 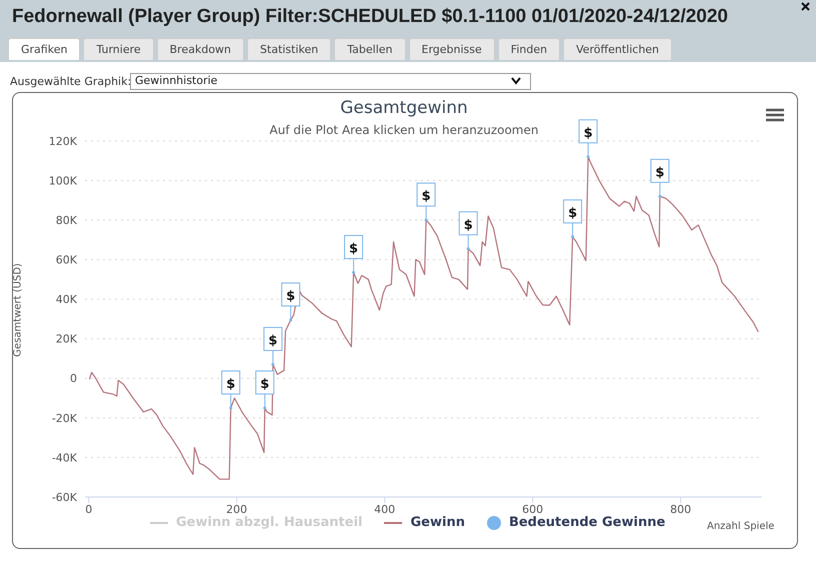 I want to click on text: Veröffentlichen, so click(x=617, y=49).